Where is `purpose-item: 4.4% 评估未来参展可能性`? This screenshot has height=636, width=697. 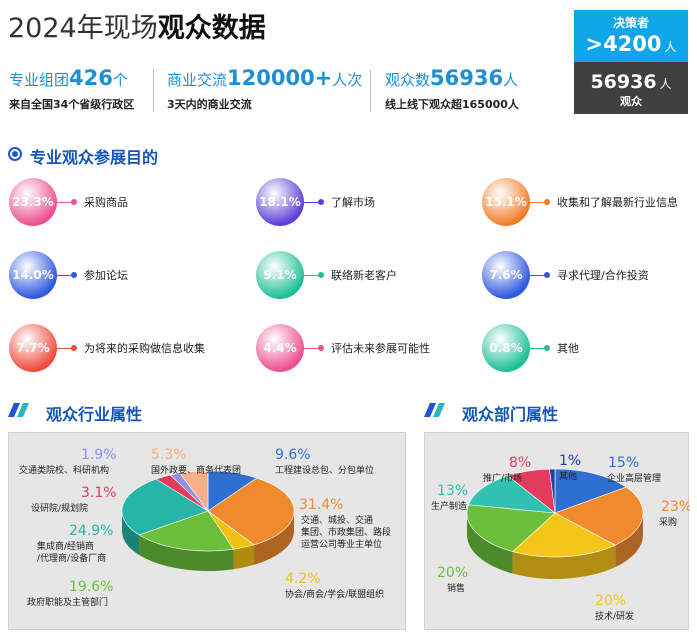 purpose-item: 4.4% 评估未来参展可能性 is located at coordinates (371, 349).